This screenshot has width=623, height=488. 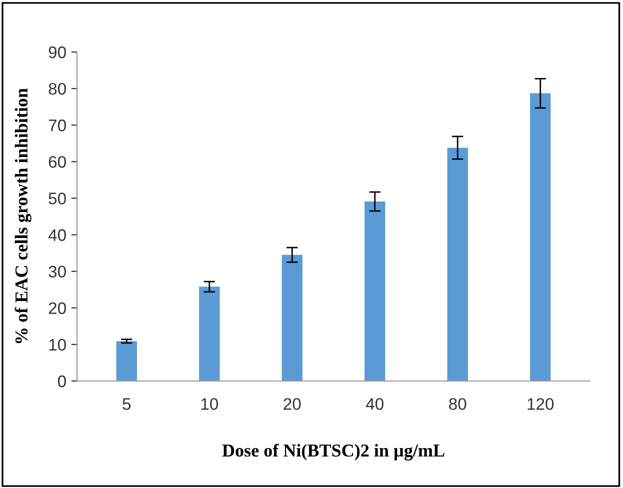 What do you see at coordinates (57, 308) in the screenshot?
I see `y-tick-label: 20` at bounding box center [57, 308].